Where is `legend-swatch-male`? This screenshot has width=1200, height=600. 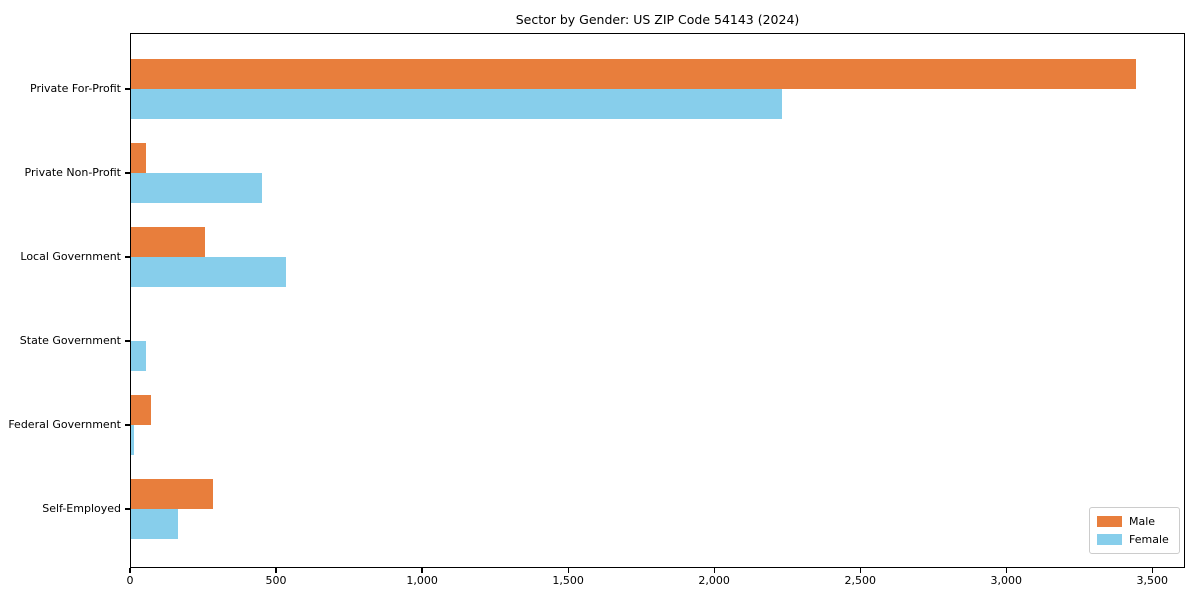 legend-swatch-male is located at coordinates (1109, 521).